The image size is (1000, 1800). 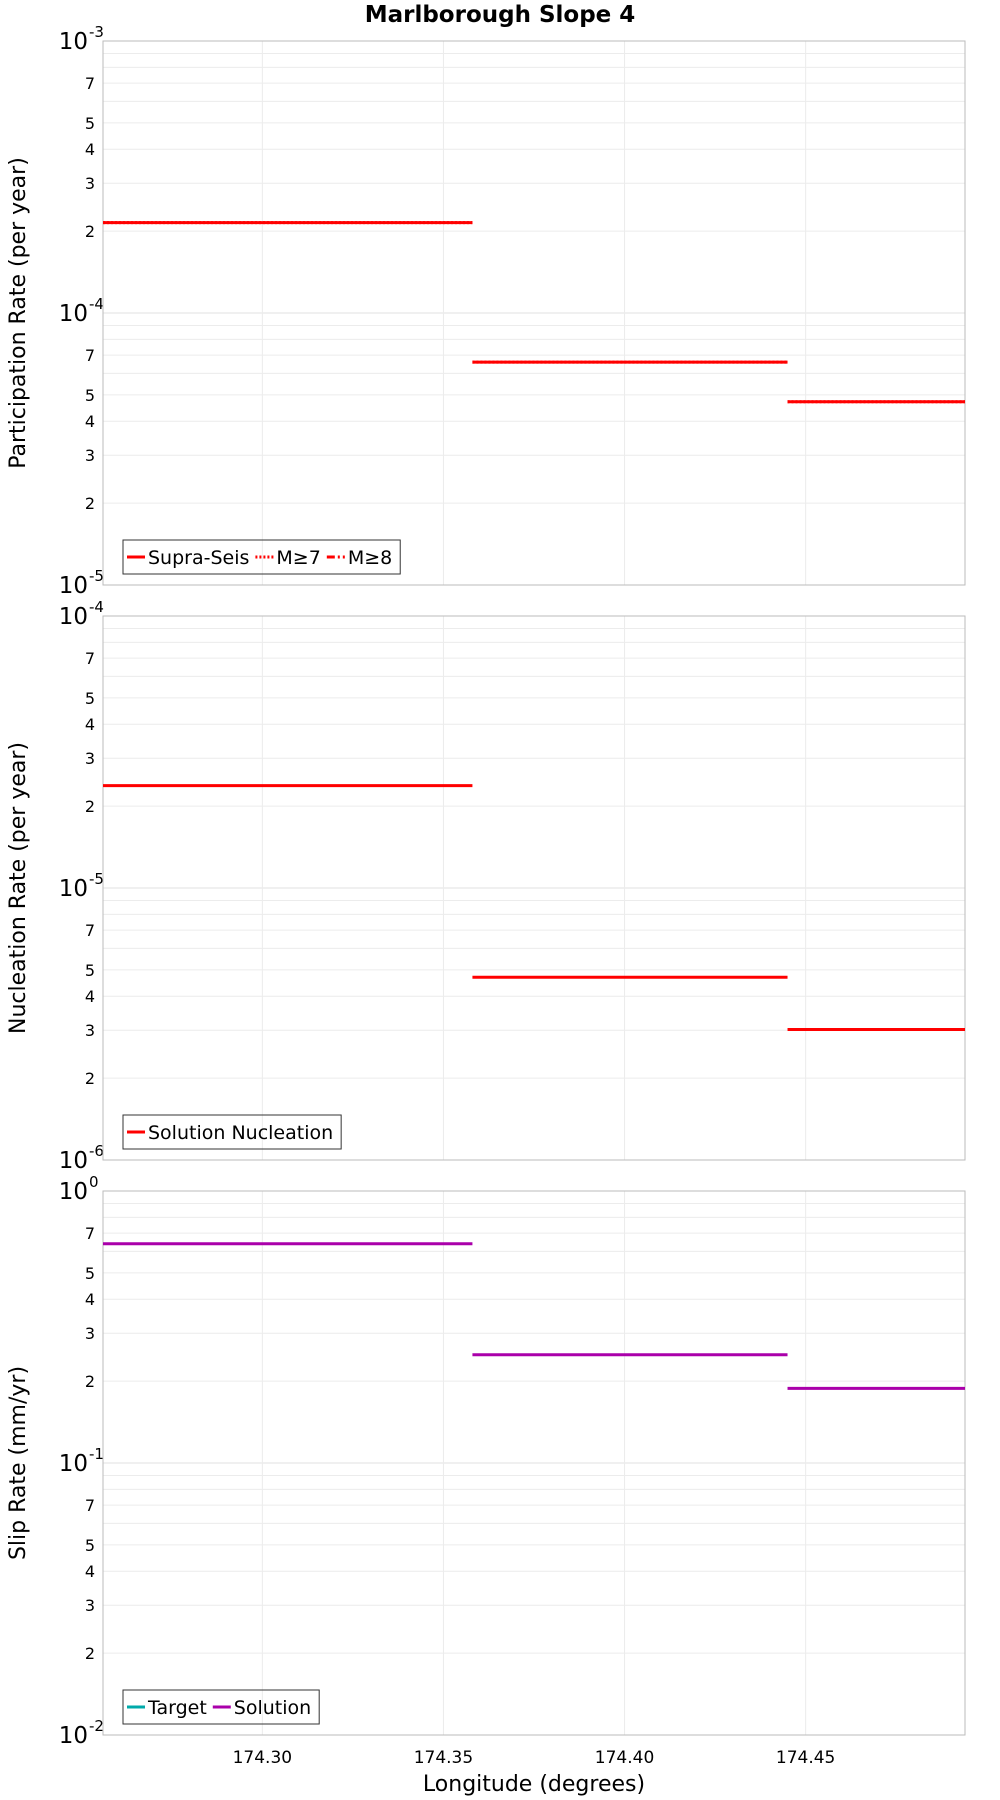 I want to click on legend-label: Target, so click(x=177, y=1708).